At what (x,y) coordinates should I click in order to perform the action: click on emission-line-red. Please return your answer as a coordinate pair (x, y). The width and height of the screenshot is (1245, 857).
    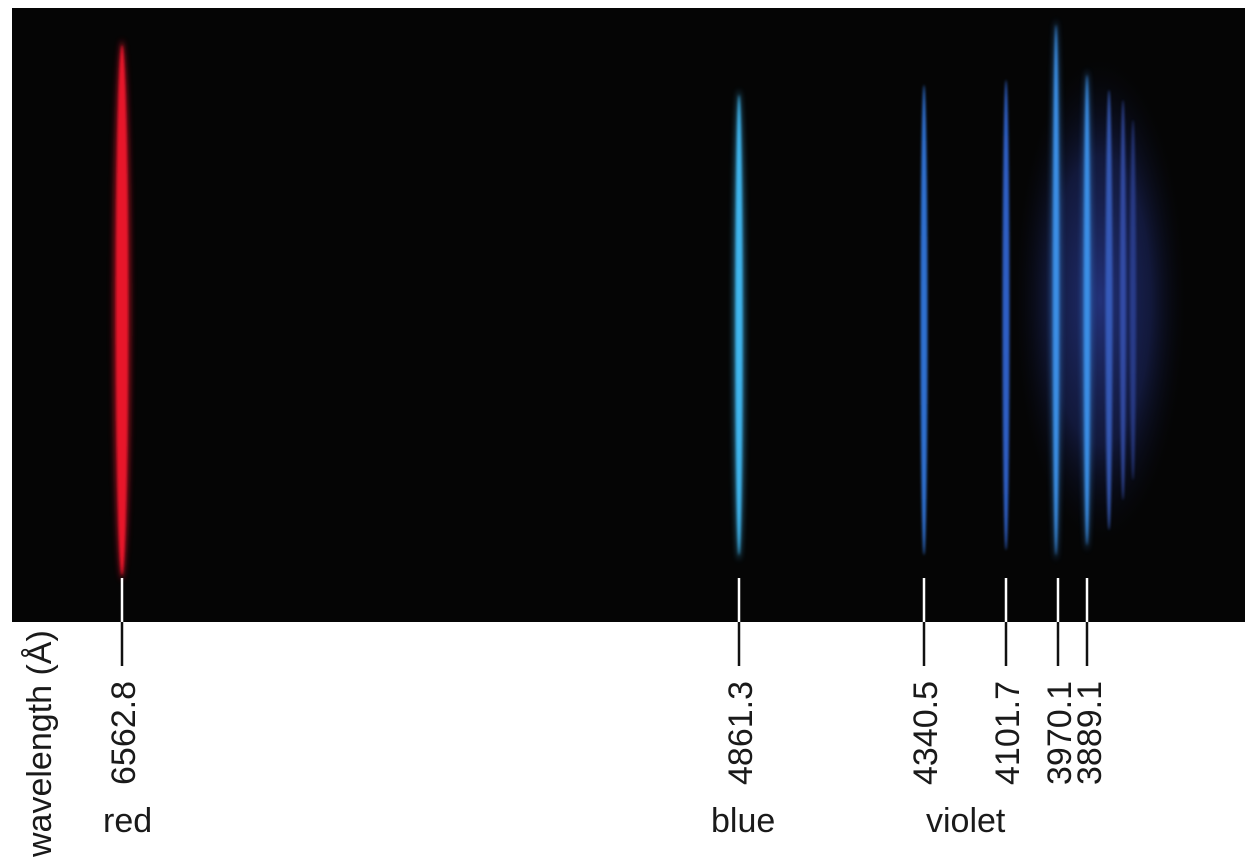
    Looking at the image, I should click on (122, 310).